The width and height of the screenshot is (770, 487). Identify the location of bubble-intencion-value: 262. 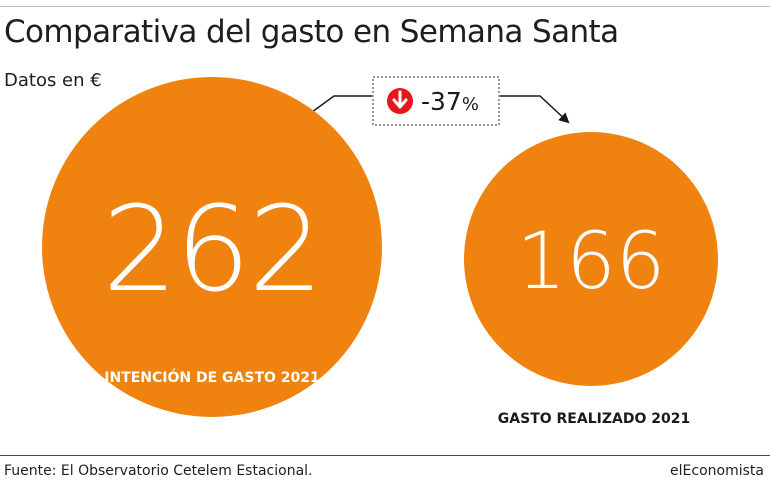
(211, 249).